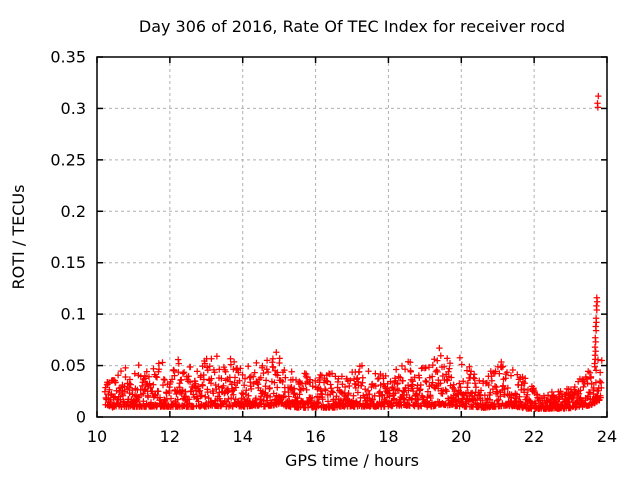 The height and width of the screenshot is (480, 640). I want to click on x-tick-labels: 10 12 14 16 18 20 22 24, so click(352, 436).